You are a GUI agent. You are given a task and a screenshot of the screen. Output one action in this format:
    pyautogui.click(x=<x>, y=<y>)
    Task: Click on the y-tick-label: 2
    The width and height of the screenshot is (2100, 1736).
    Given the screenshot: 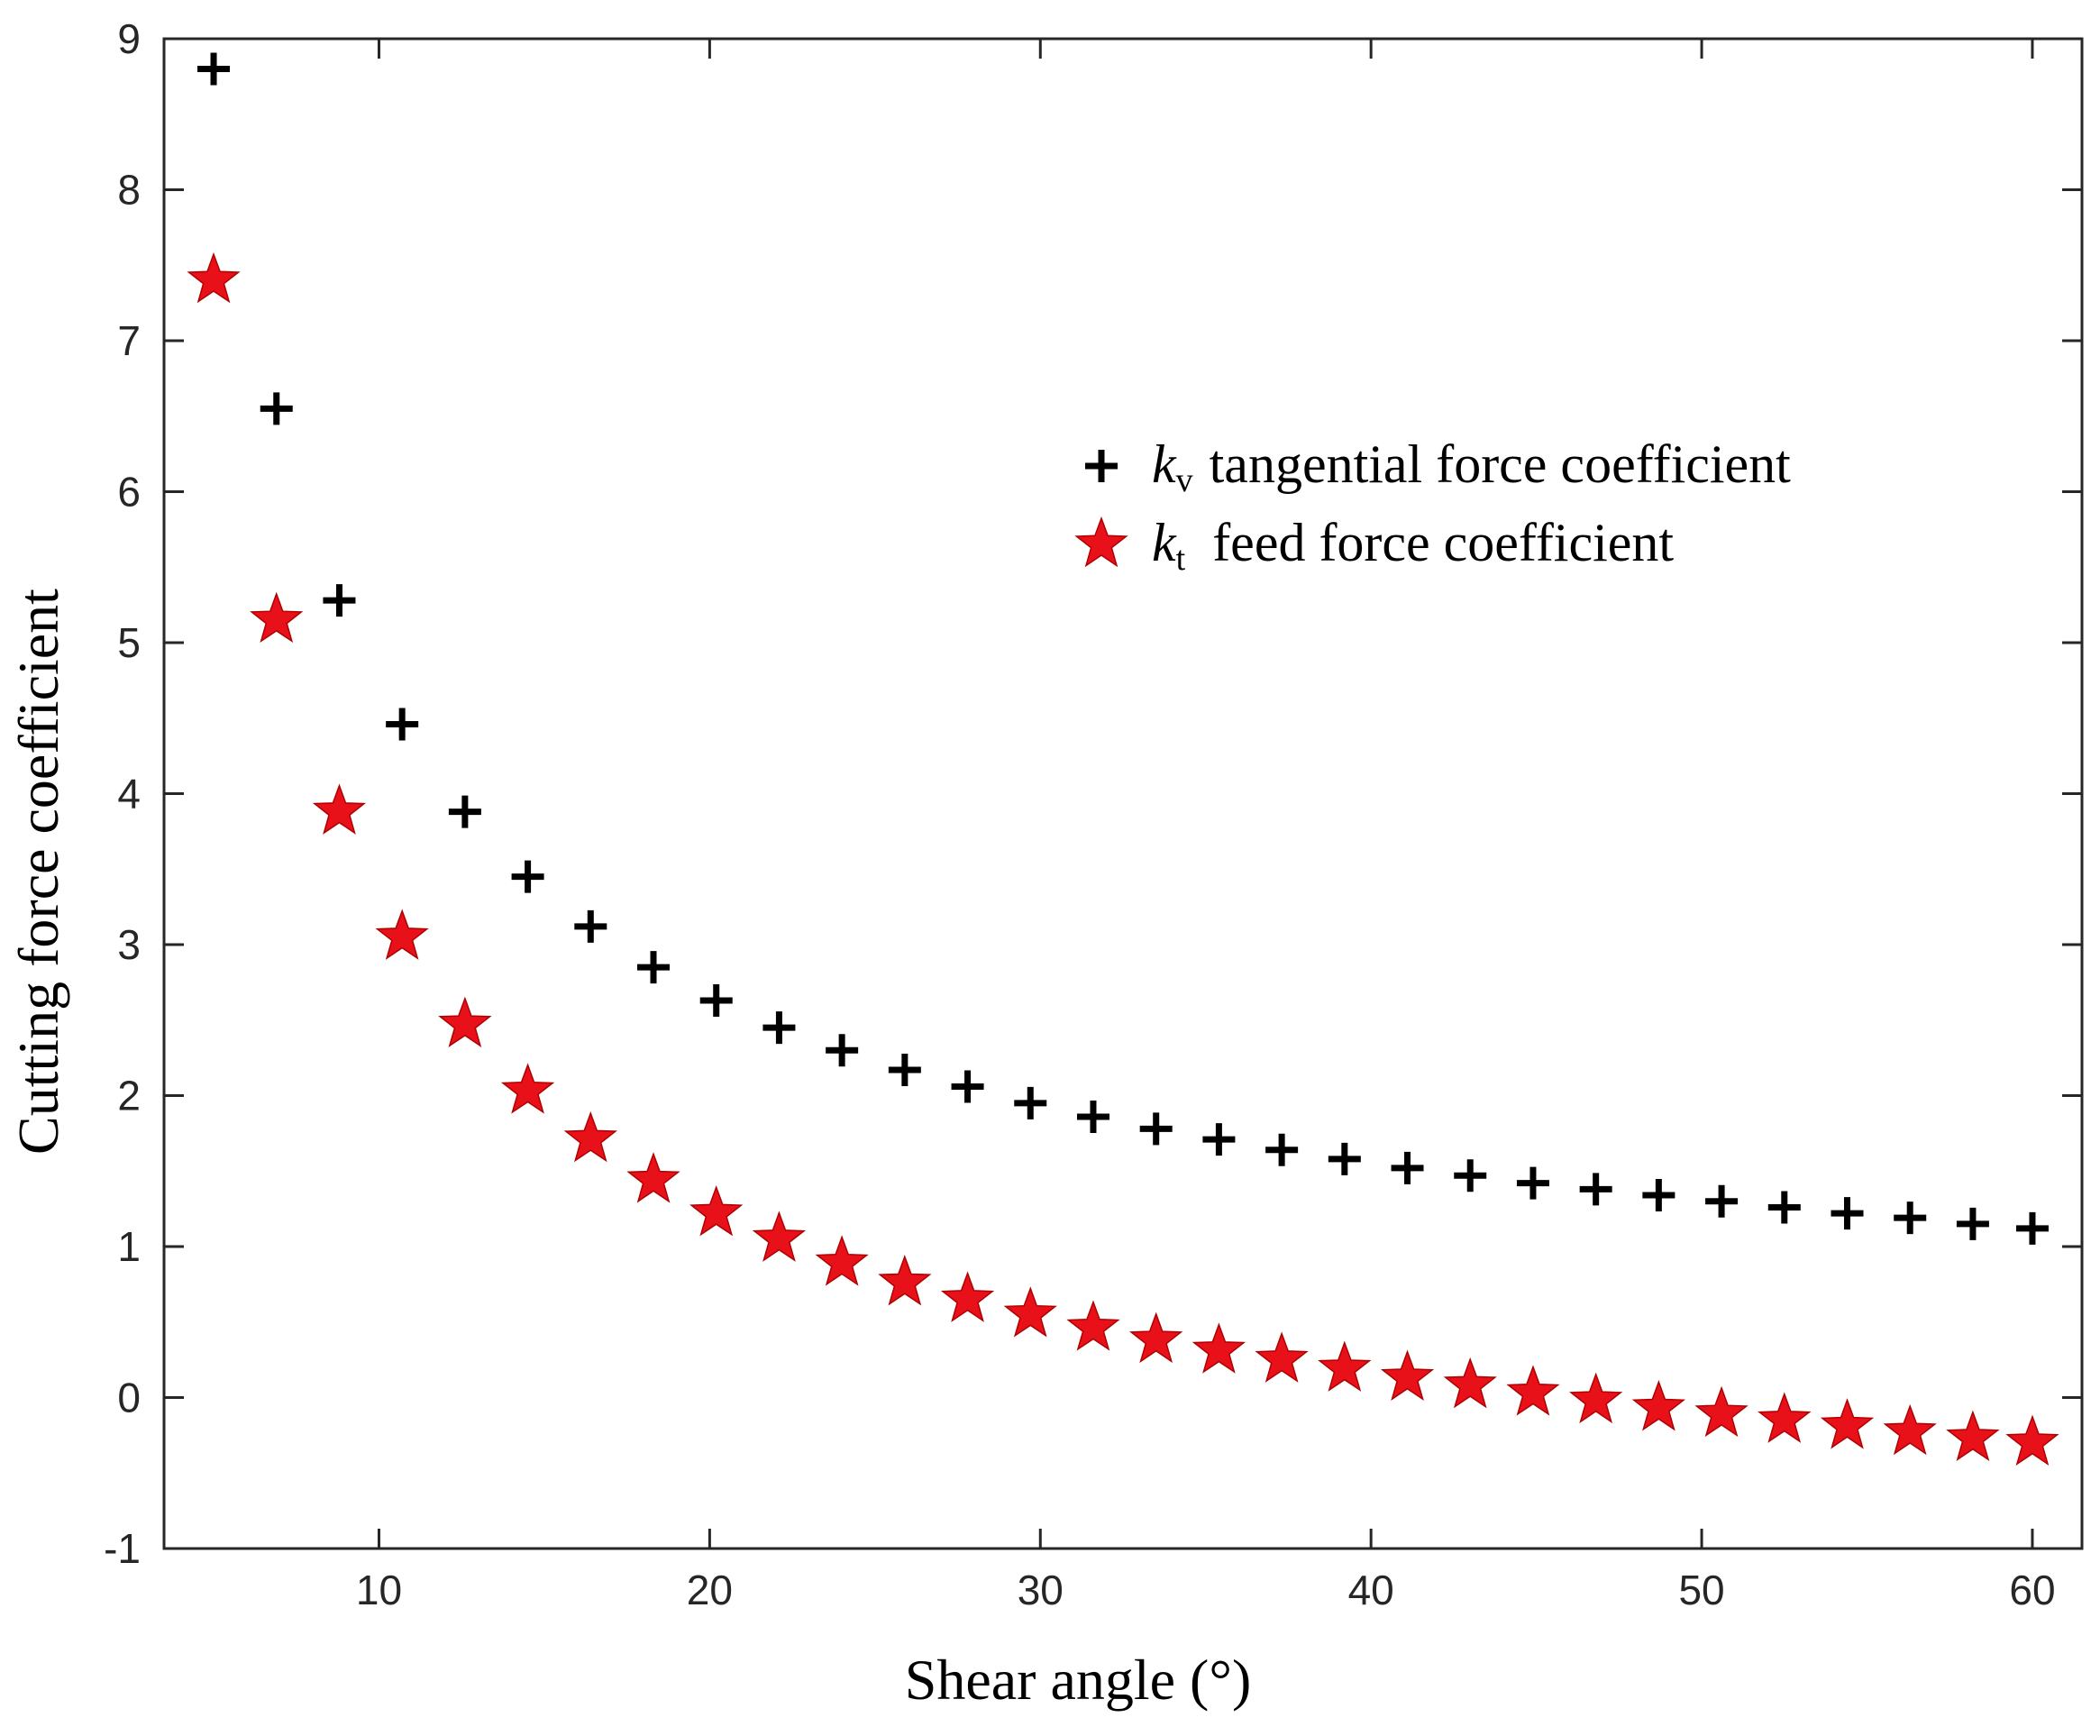 What is the action you would take?
    pyautogui.click(x=129, y=1096)
    